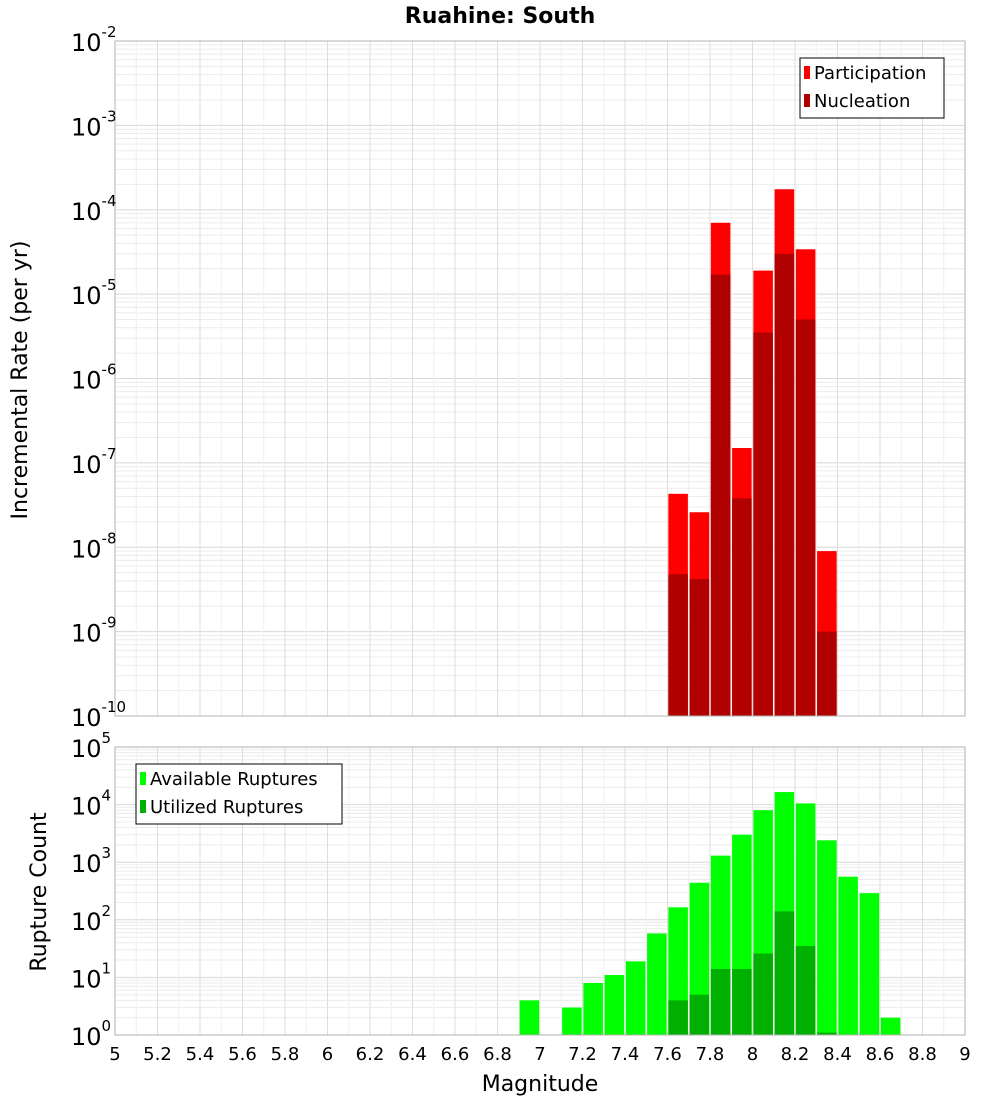 The height and width of the screenshot is (1100, 1000). I want to click on y-axis-title: Incremental Rate (per yr), so click(20, 380).